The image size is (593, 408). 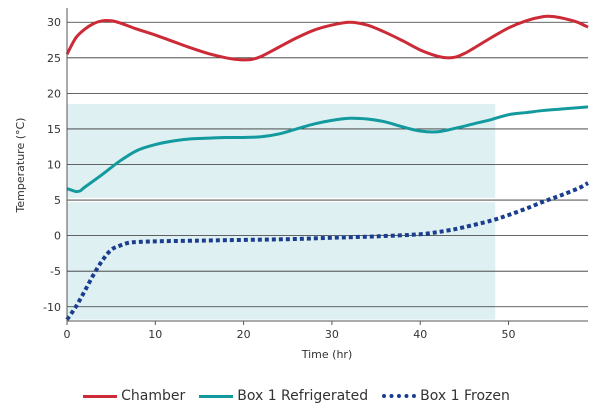 What do you see at coordinates (54, 165) in the screenshot?
I see `y-tick-label: 10` at bounding box center [54, 165].